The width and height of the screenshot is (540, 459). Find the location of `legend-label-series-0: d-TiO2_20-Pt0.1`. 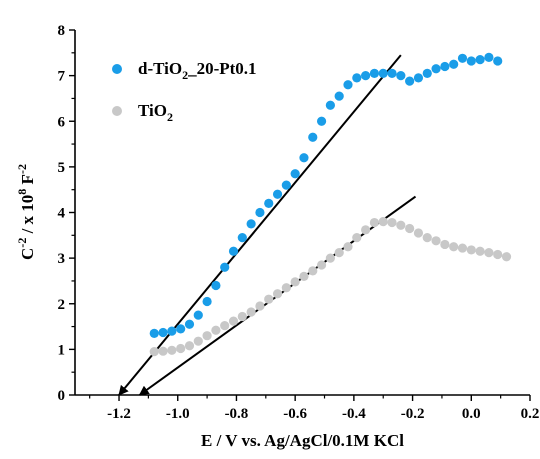

legend-label-series-0: d-TiO2_20-Pt0.1 is located at coordinates (197, 70).